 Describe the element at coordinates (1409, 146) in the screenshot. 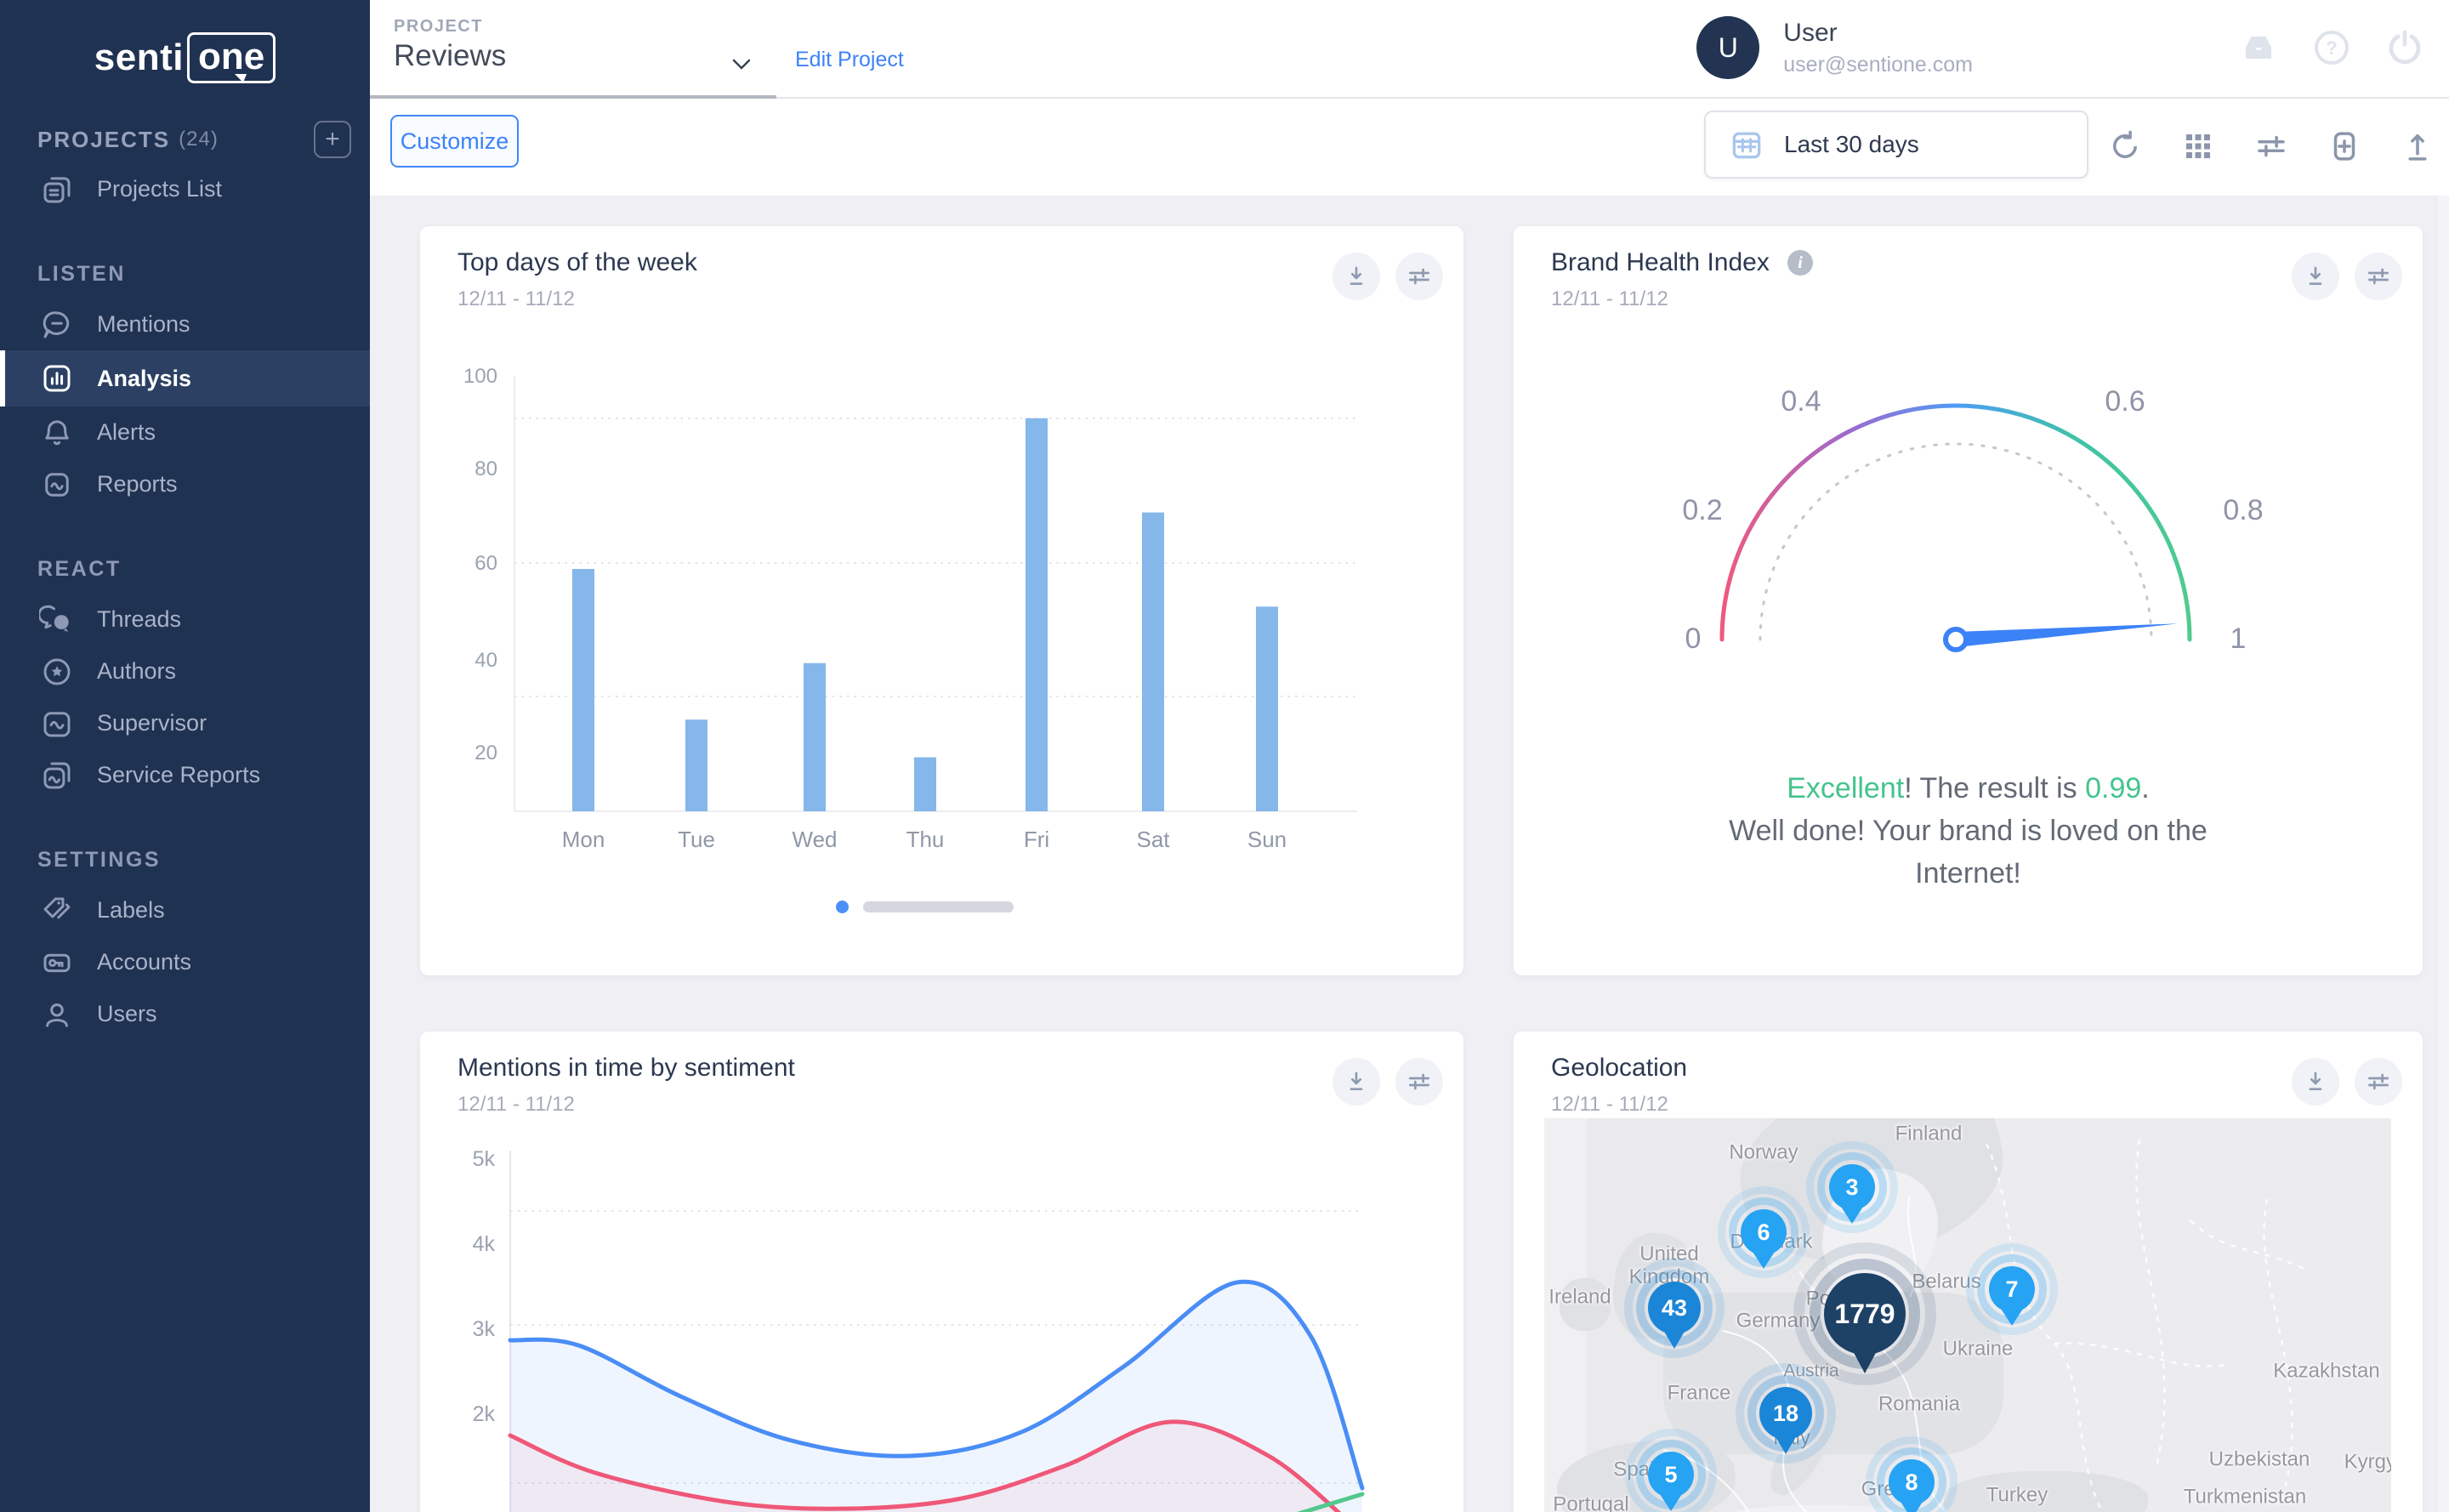

I see `dashboard-toolbar: Customize Last 30 days` at that location.